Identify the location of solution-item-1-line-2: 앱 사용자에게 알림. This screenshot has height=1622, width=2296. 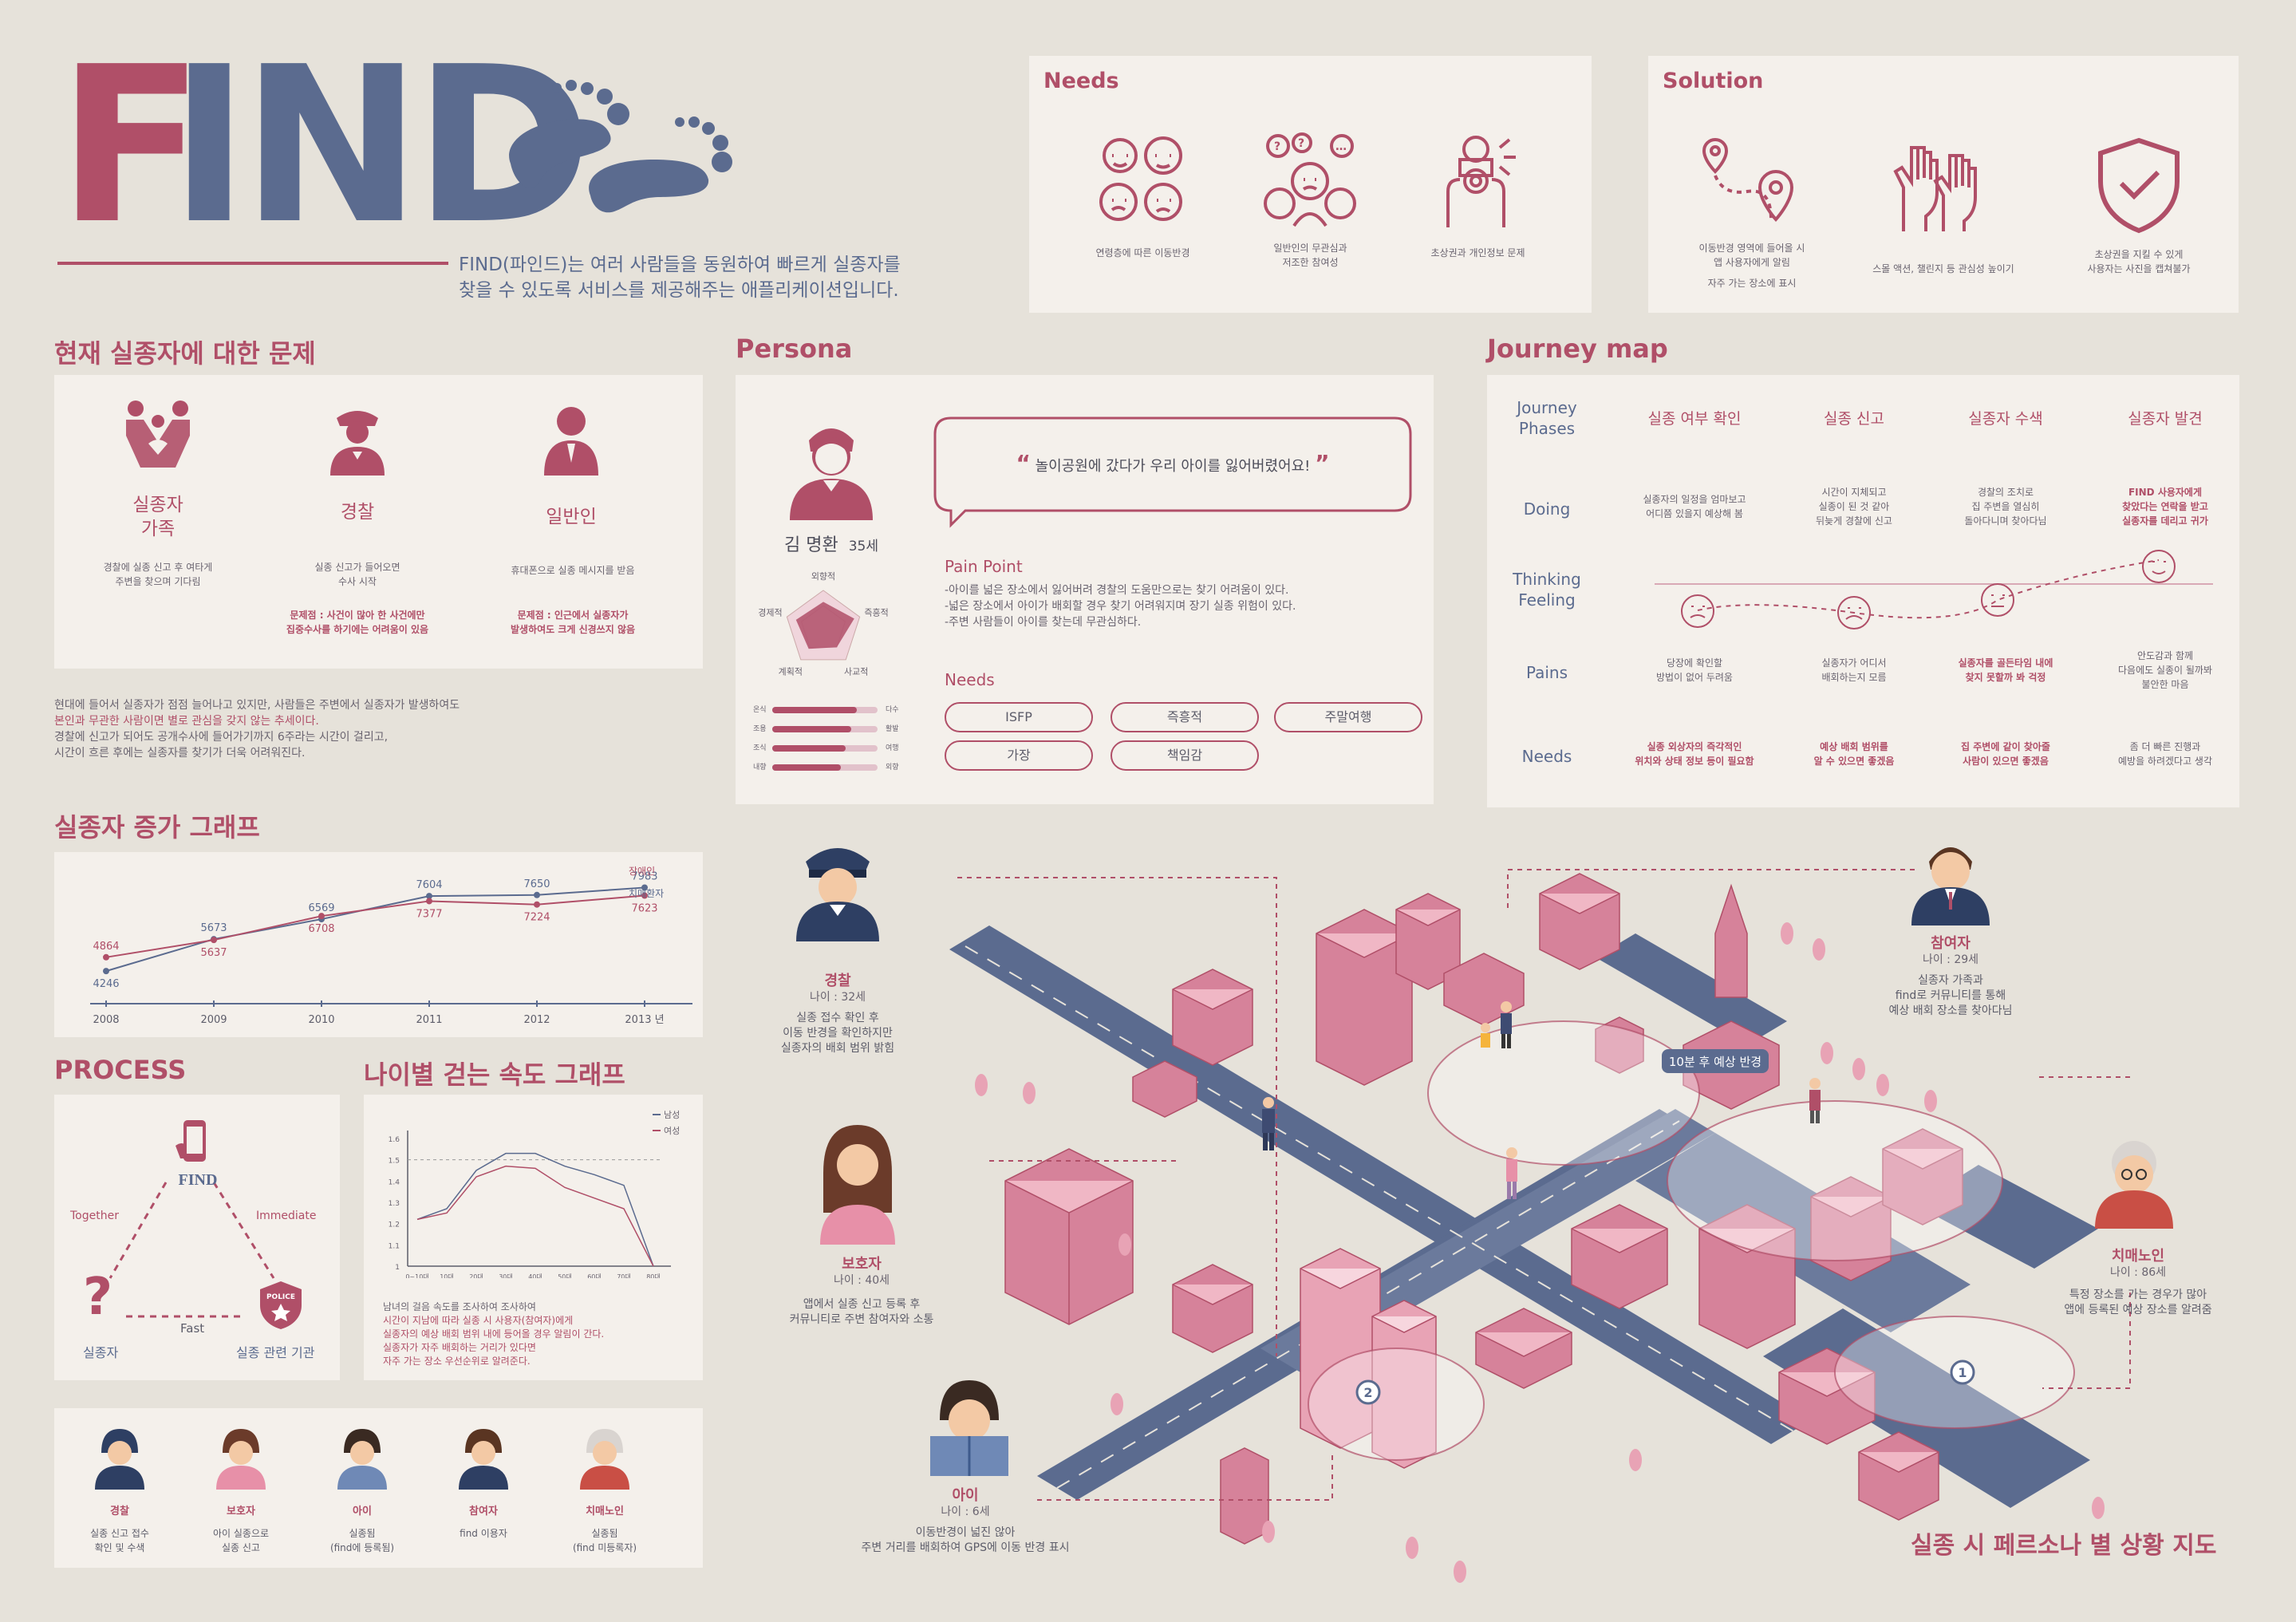
(1752, 262).